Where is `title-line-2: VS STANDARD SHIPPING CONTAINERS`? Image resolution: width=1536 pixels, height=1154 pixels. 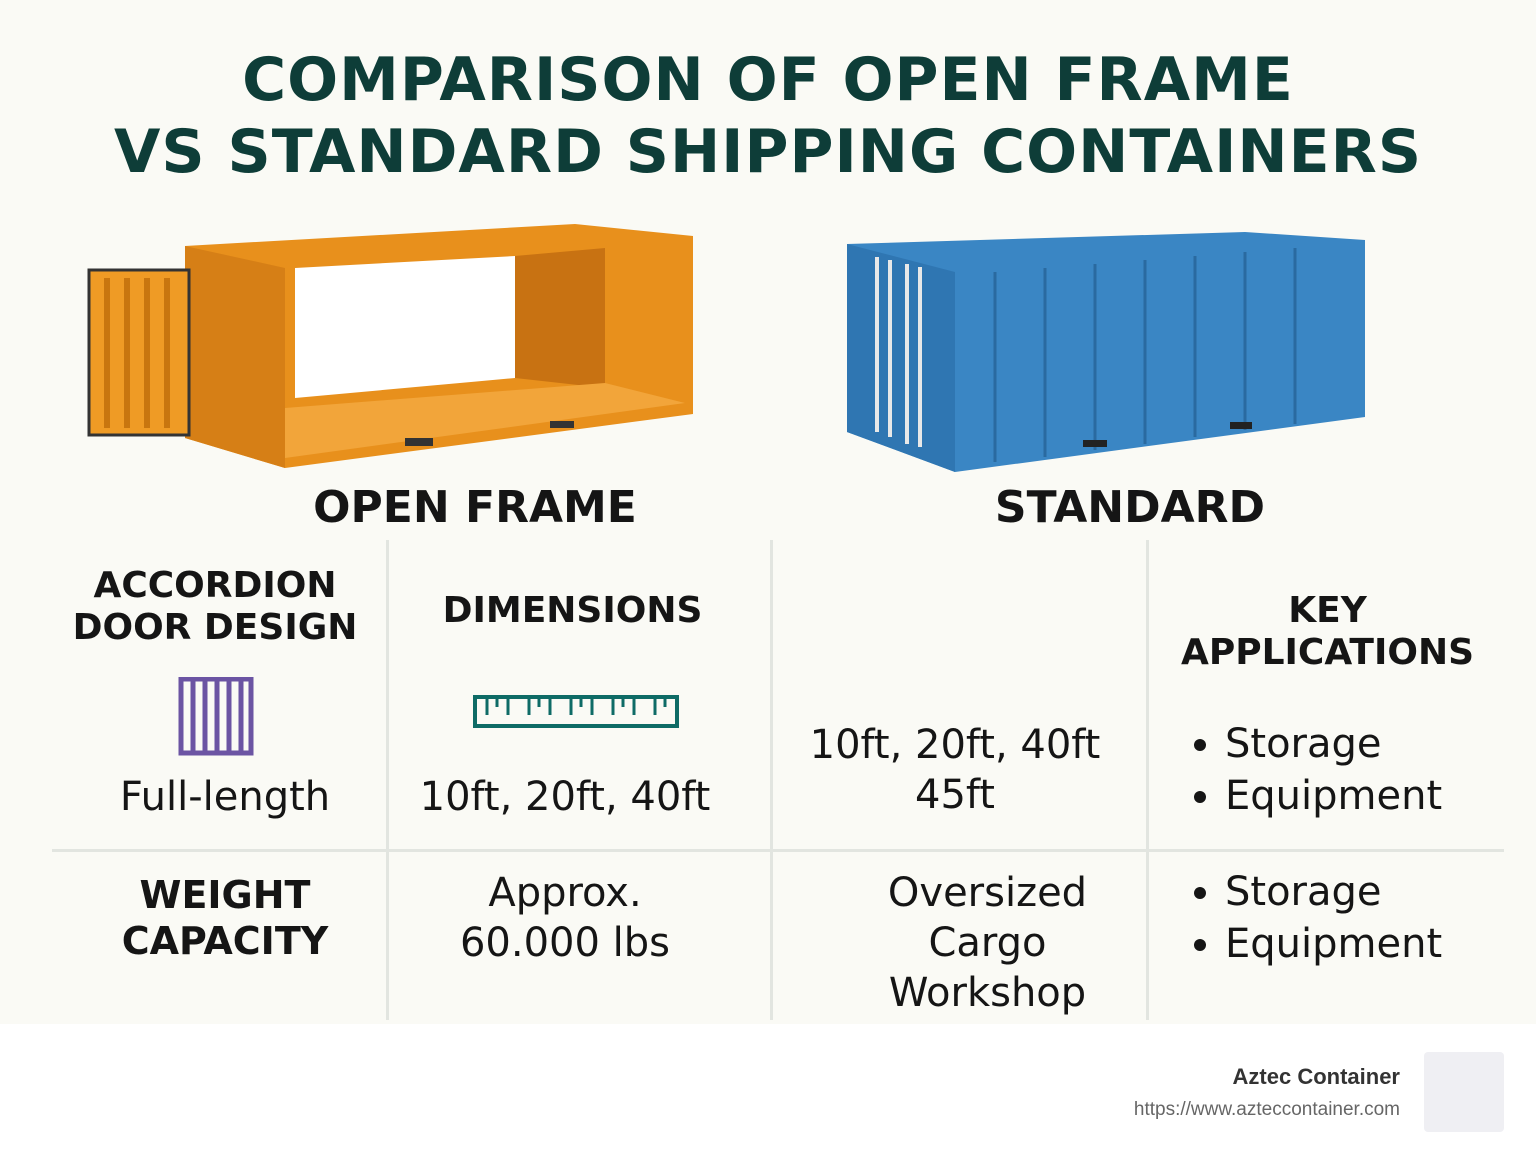 title-line-2: VS STANDARD SHIPPING CONTAINERS is located at coordinates (768, 152).